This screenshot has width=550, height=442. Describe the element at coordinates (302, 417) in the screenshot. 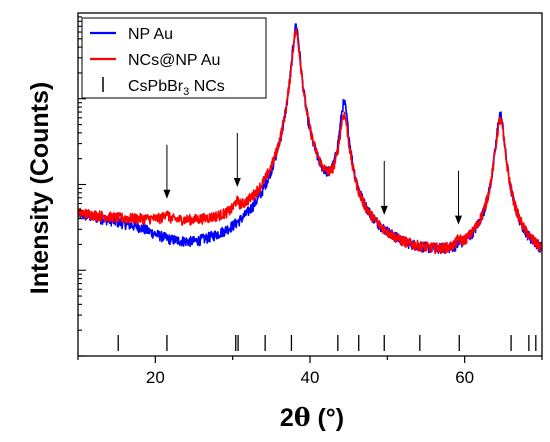

I see `x-axis-title-theta: θ` at that location.